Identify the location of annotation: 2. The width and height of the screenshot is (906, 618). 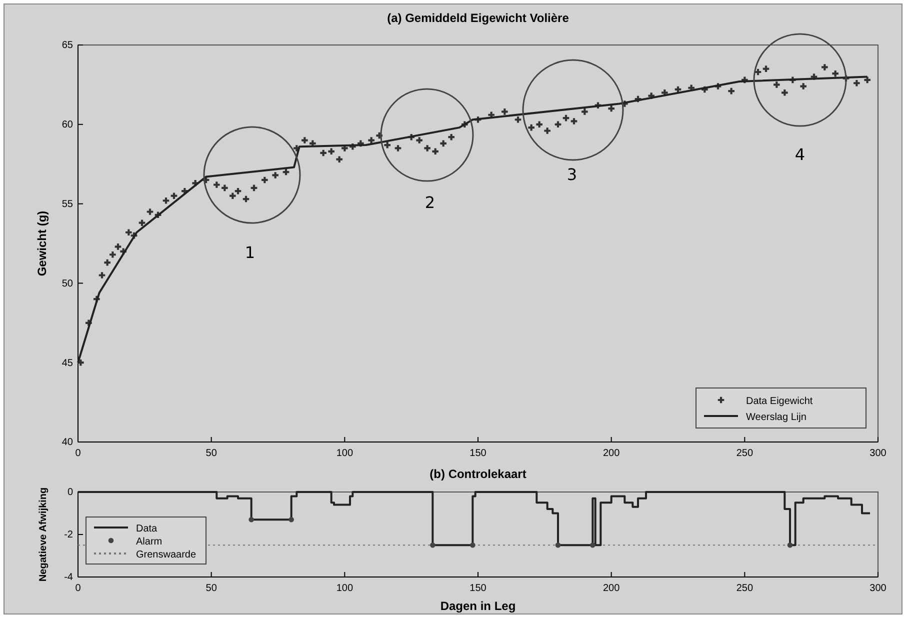
(430, 202).